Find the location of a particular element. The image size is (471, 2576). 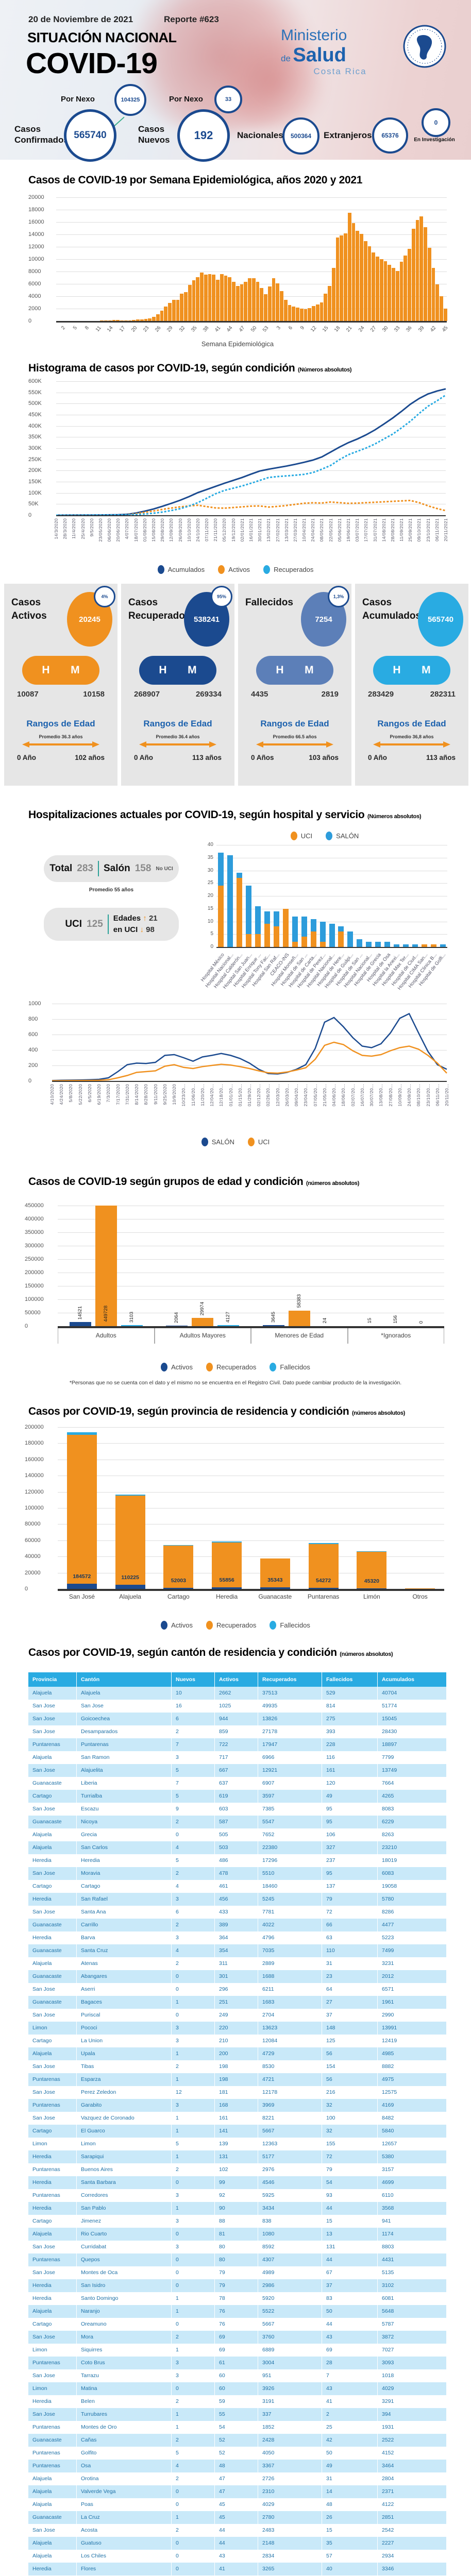

cell: Alajuela is located at coordinates (124, 1693).